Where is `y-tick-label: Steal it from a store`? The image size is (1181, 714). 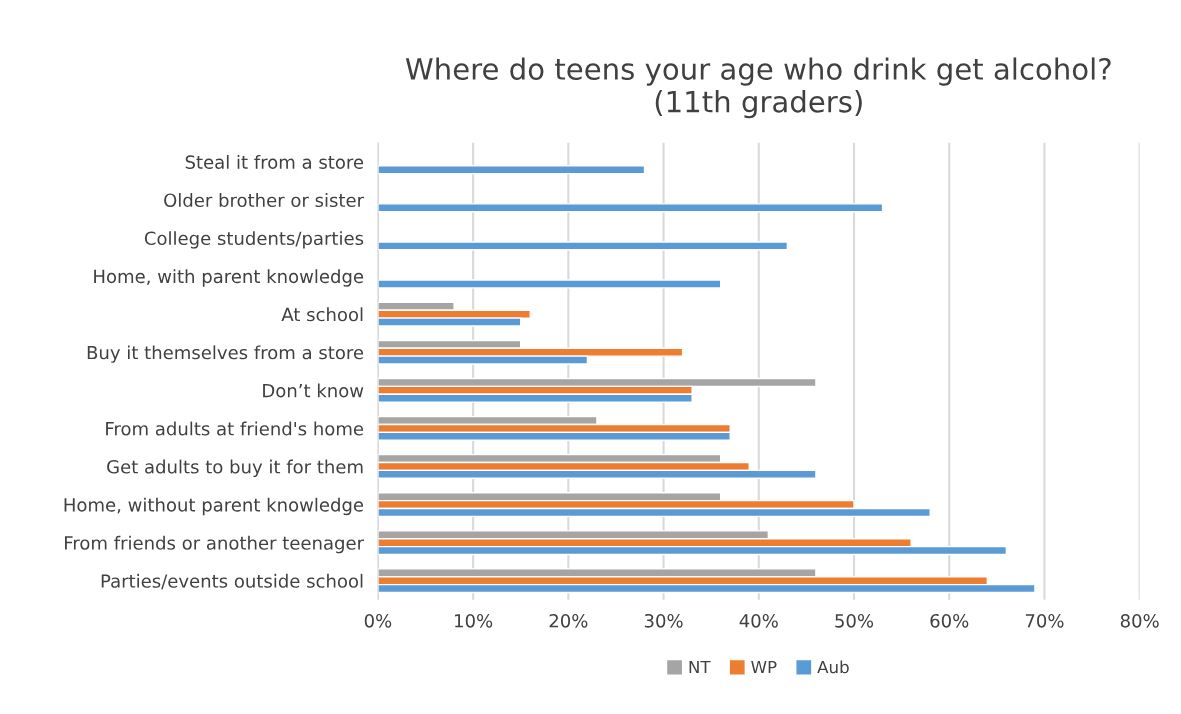 y-tick-label: Steal it from a store is located at coordinates (274, 161).